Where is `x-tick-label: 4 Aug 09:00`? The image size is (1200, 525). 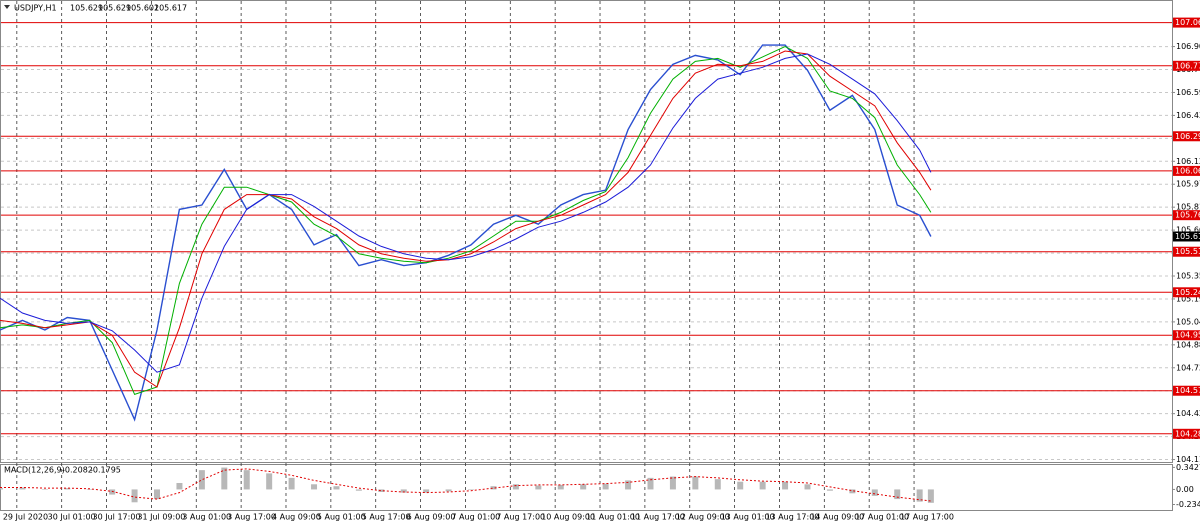
x-tick-label: 4 Aug 09:00 is located at coordinates (296, 517).